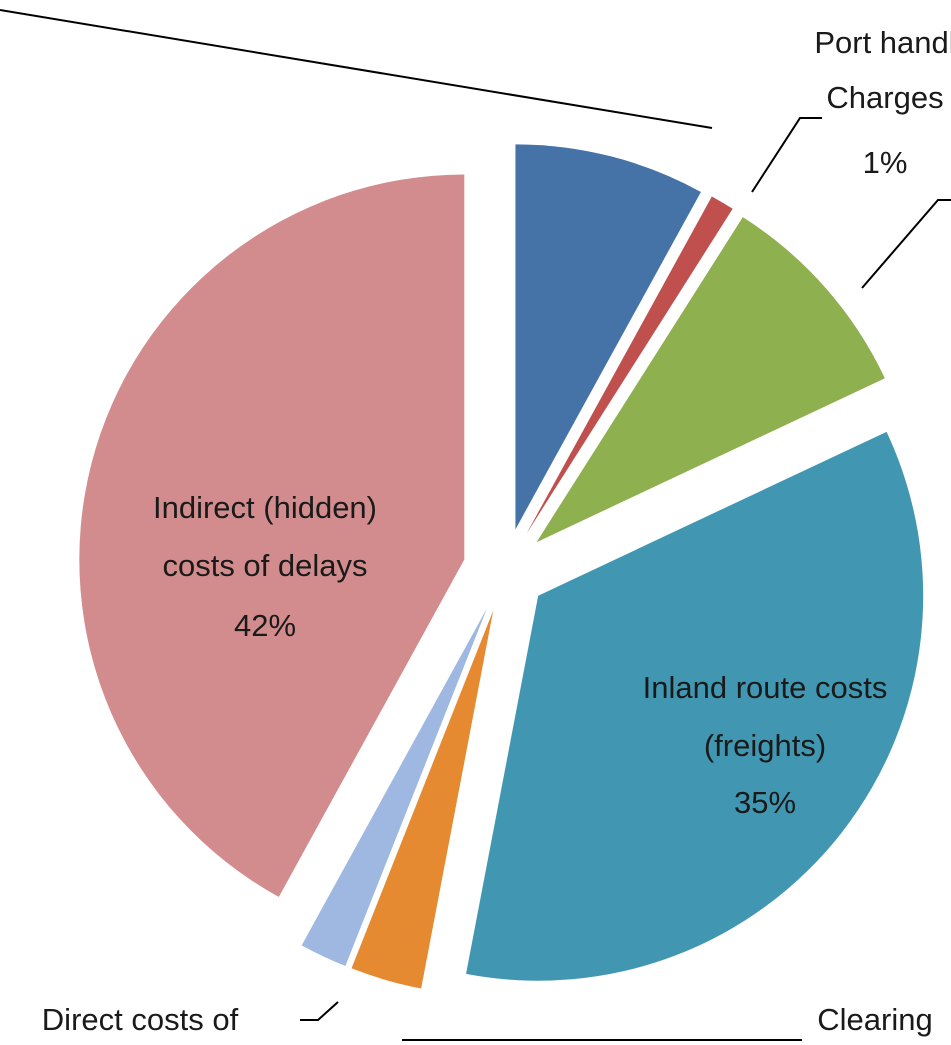  What do you see at coordinates (765, 802) in the screenshot?
I see `value-label: 35%` at bounding box center [765, 802].